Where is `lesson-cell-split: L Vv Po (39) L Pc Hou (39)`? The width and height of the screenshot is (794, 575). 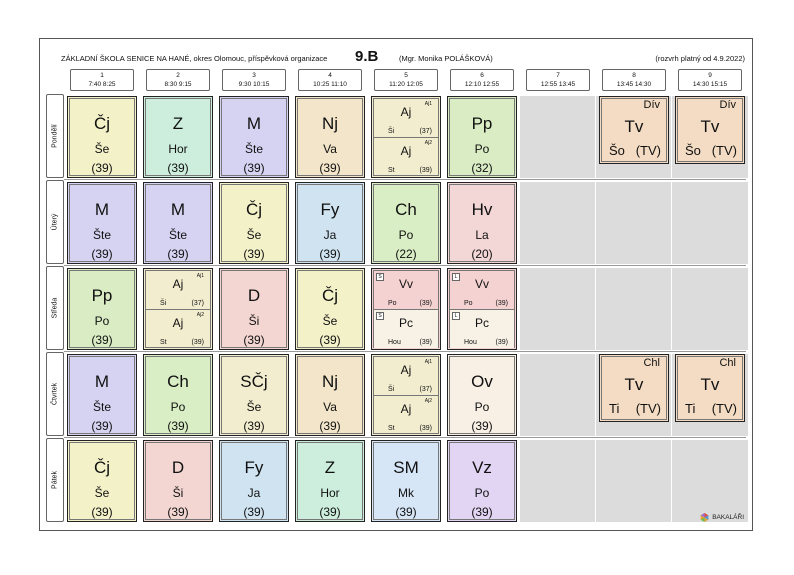
lesson-cell-split: L Vv Po (39) L Pc Hou (39) is located at coordinates (482, 309).